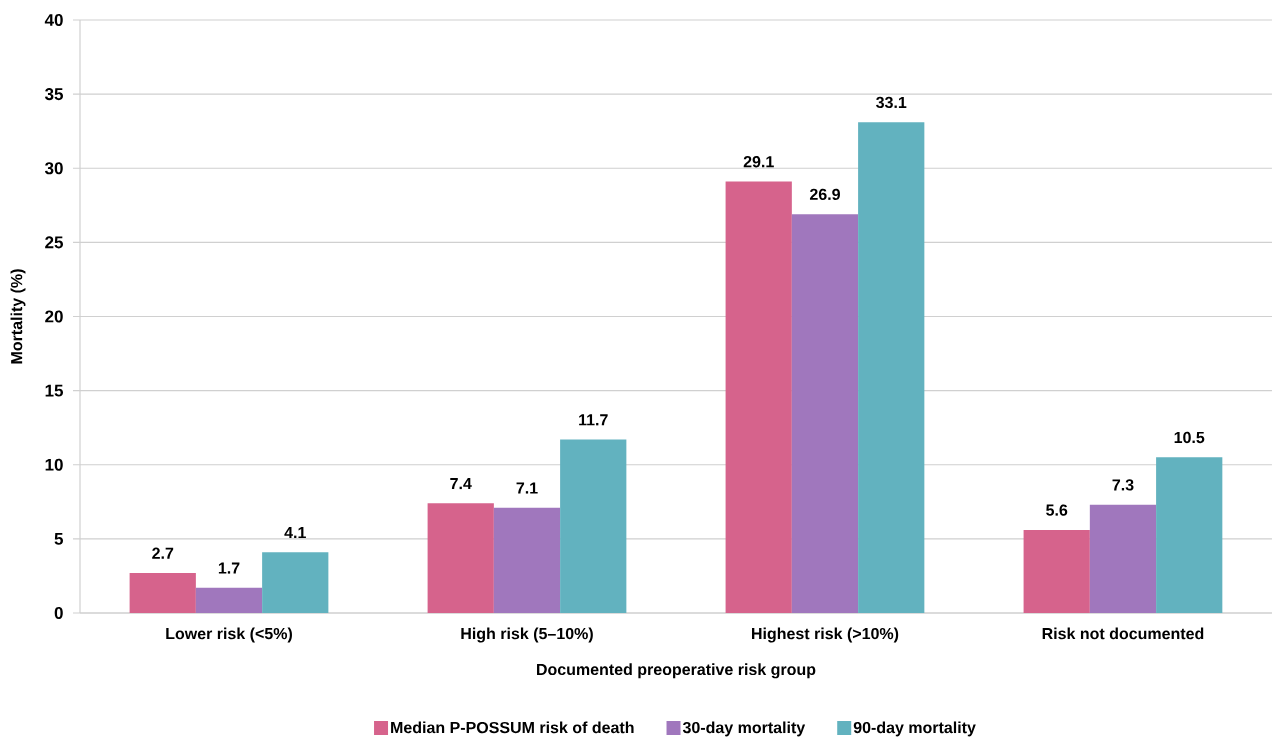 The height and width of the screenshot is (740, 1274). What do you see at coordinates (58, 613) in the screenshot?
I see `y-tick-label: 0` at bounding box center [58, 613].